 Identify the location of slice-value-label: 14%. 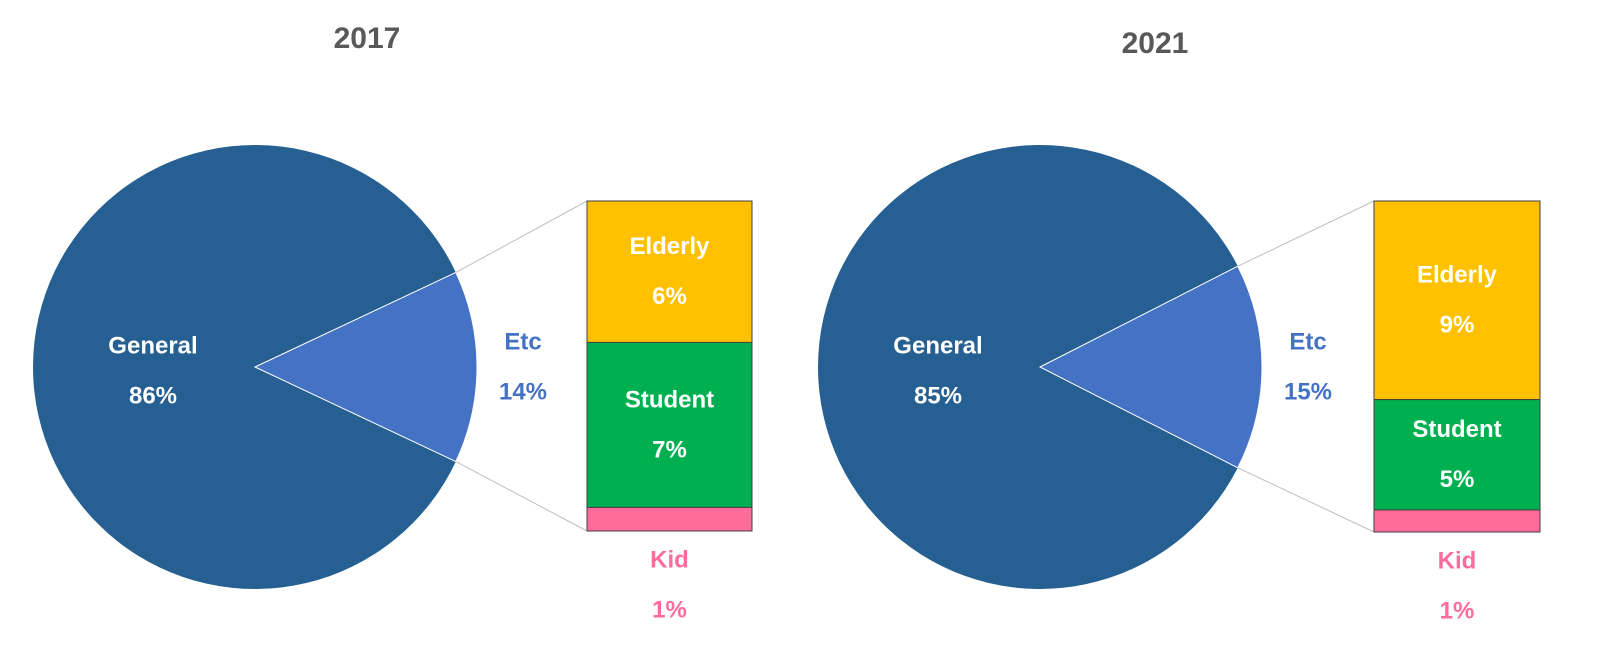
(523, 391).